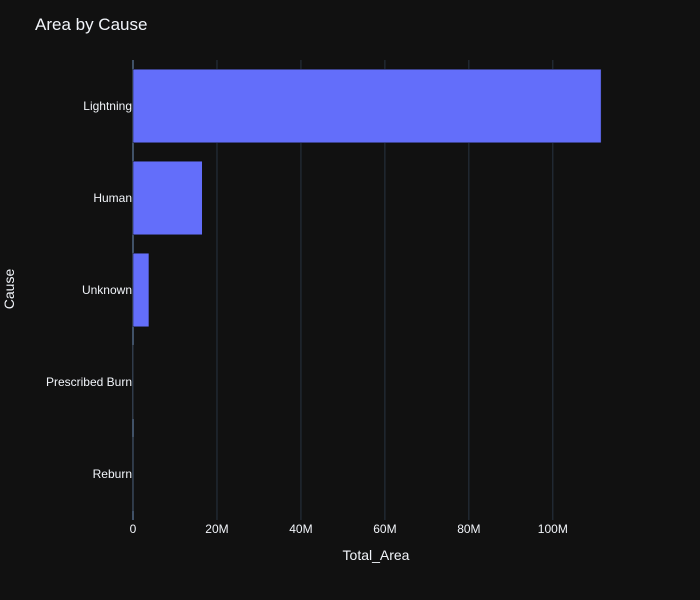 The image size is (700, 600). I want to click on x-tick-label: 80M, so click(468, 529).